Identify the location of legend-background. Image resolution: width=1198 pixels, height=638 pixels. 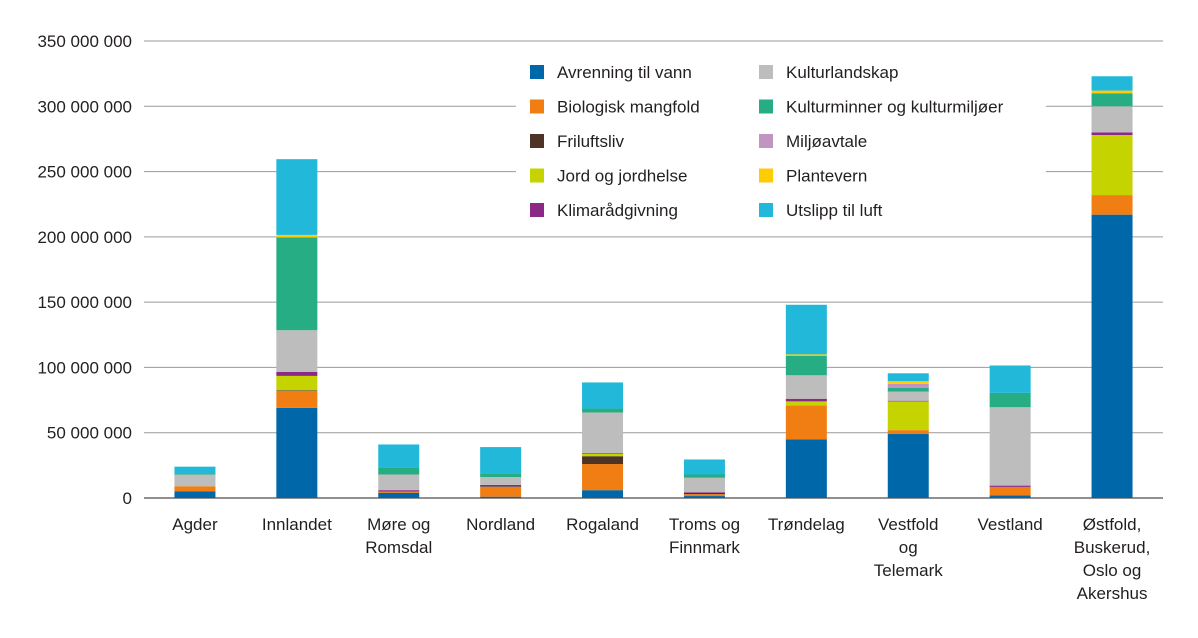
(781, 141).